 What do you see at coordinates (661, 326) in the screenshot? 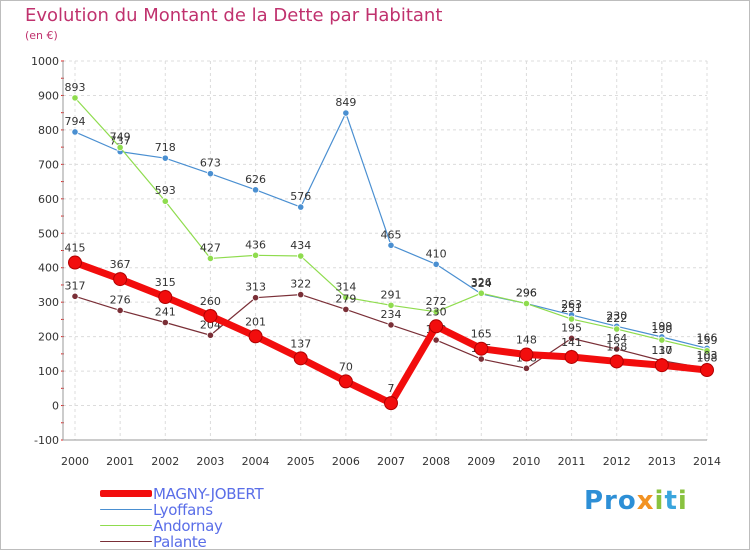
I see `data-label-lyoffans: 199` at bounding box center [661, 326].